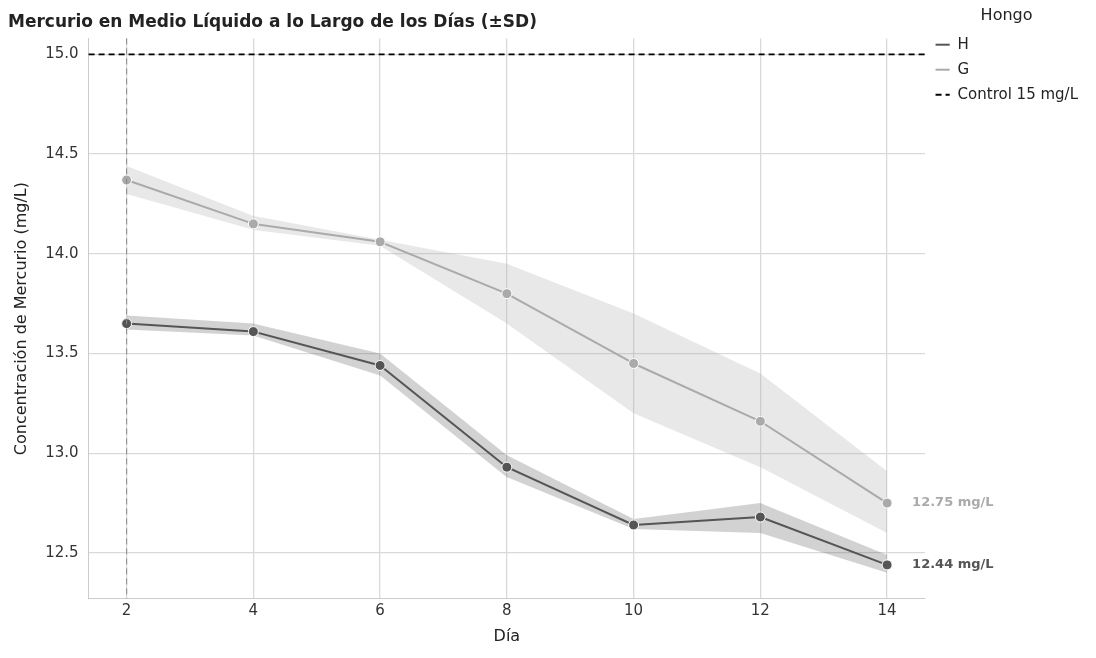 Image resolution: width=1096 pixels, height=658 pixels. I want to click on x-tick-label: 8, so click(507, 609).